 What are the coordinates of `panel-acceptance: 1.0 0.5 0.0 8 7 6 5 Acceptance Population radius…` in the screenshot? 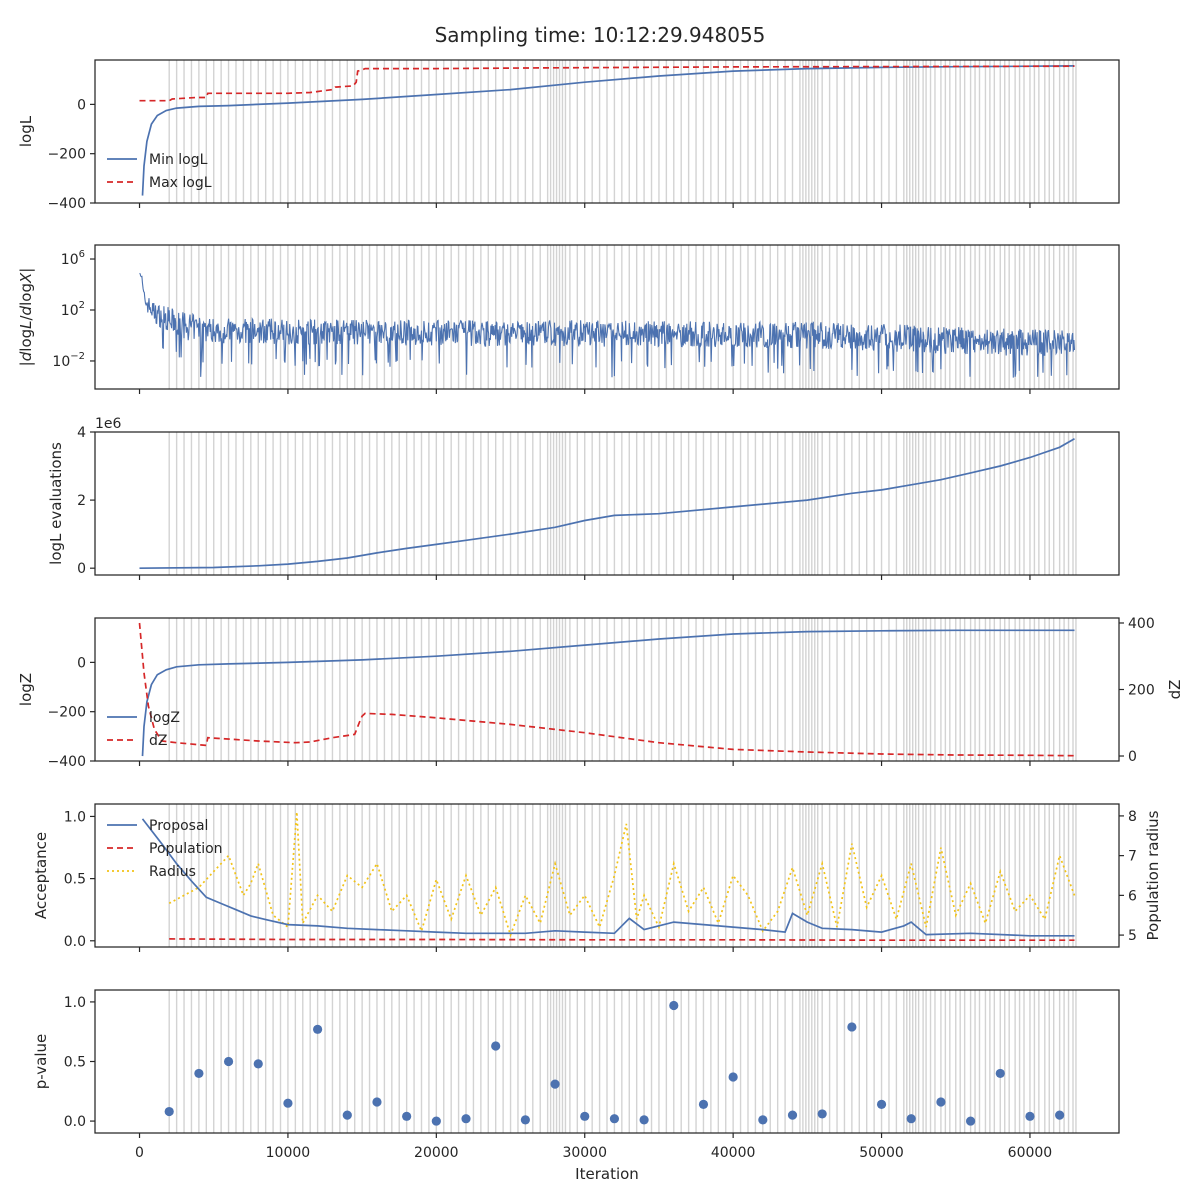 It's located at (597, 877).